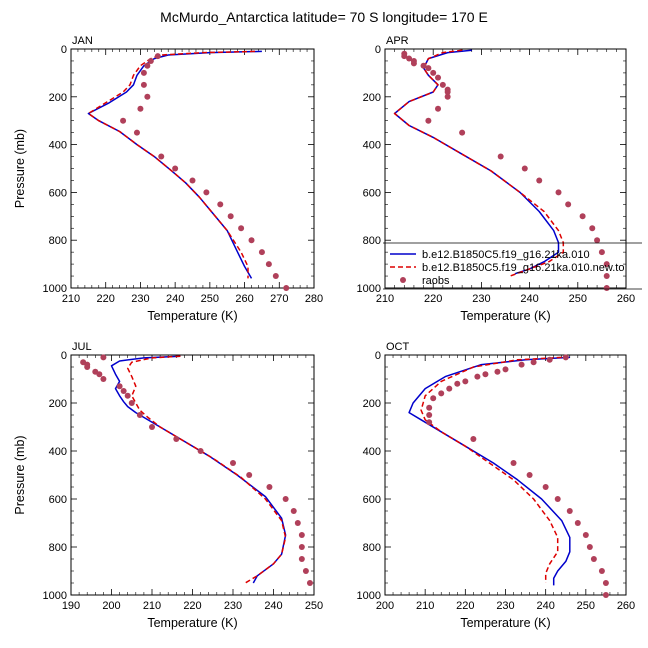  What do you see at coordinates (192, 623) in the screenshot?
I see `x-axis-label-jul: Temperature (K)` at bounding box center [192, 623].